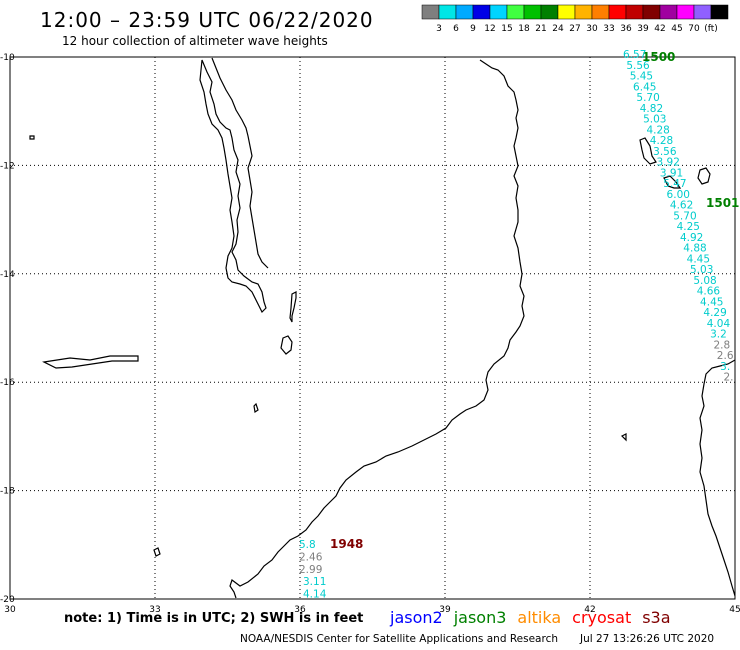  I want to click on swh-value: 4.29, so click(714, 313).